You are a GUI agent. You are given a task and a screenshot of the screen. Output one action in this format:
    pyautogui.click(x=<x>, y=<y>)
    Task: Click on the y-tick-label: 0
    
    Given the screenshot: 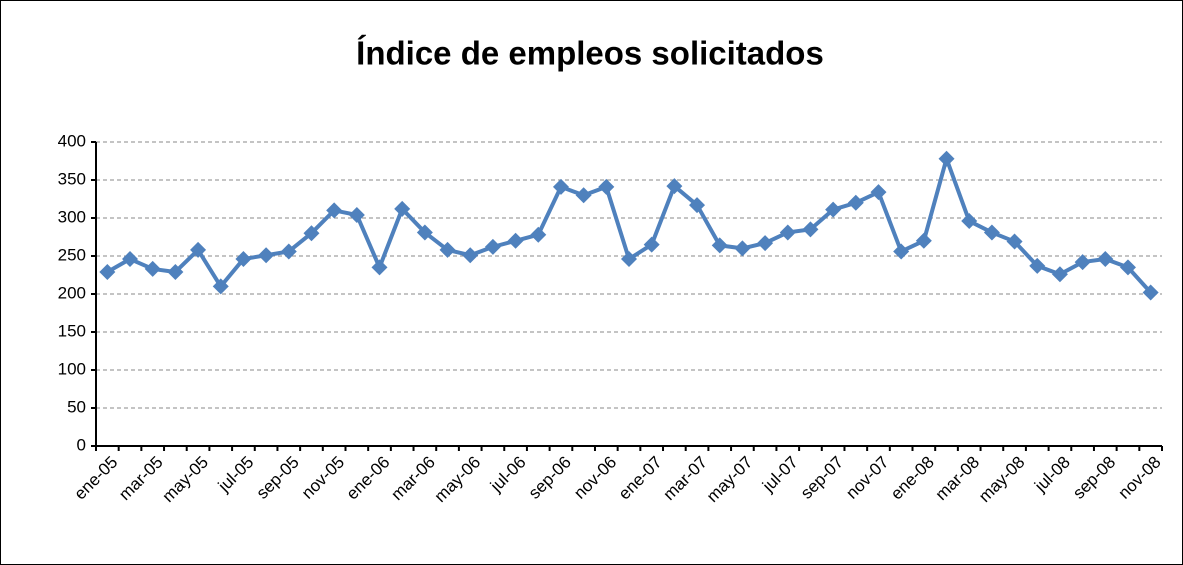 What is the action you would take?
    pyautogui.click(x=81, y=444)
    